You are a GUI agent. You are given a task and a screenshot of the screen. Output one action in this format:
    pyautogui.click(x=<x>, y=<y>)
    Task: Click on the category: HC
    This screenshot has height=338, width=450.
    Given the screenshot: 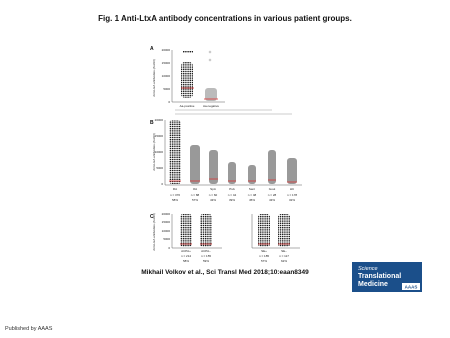 What is the action you would take?
    pyautogui.click(x=292, y=189)
    